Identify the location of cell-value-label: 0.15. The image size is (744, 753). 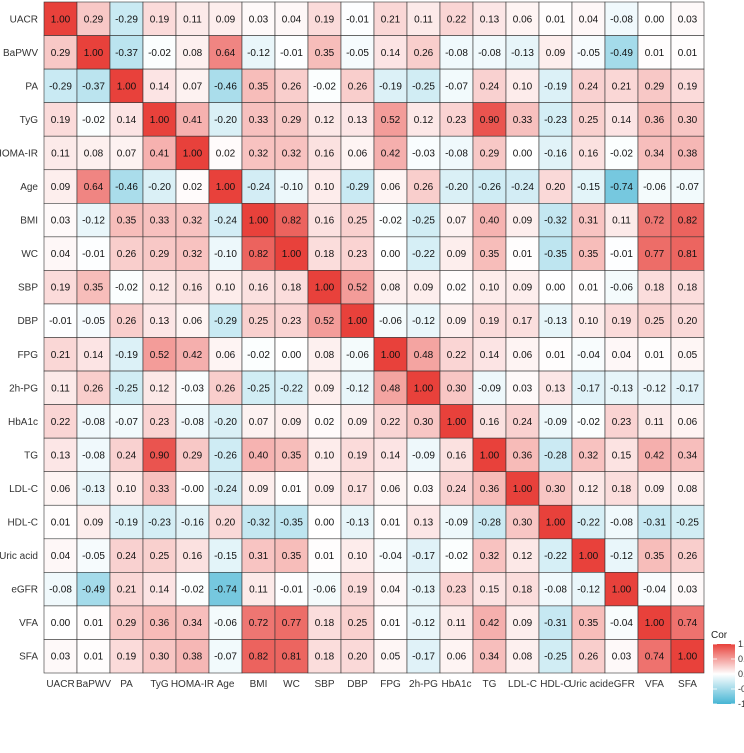
(622, 455).